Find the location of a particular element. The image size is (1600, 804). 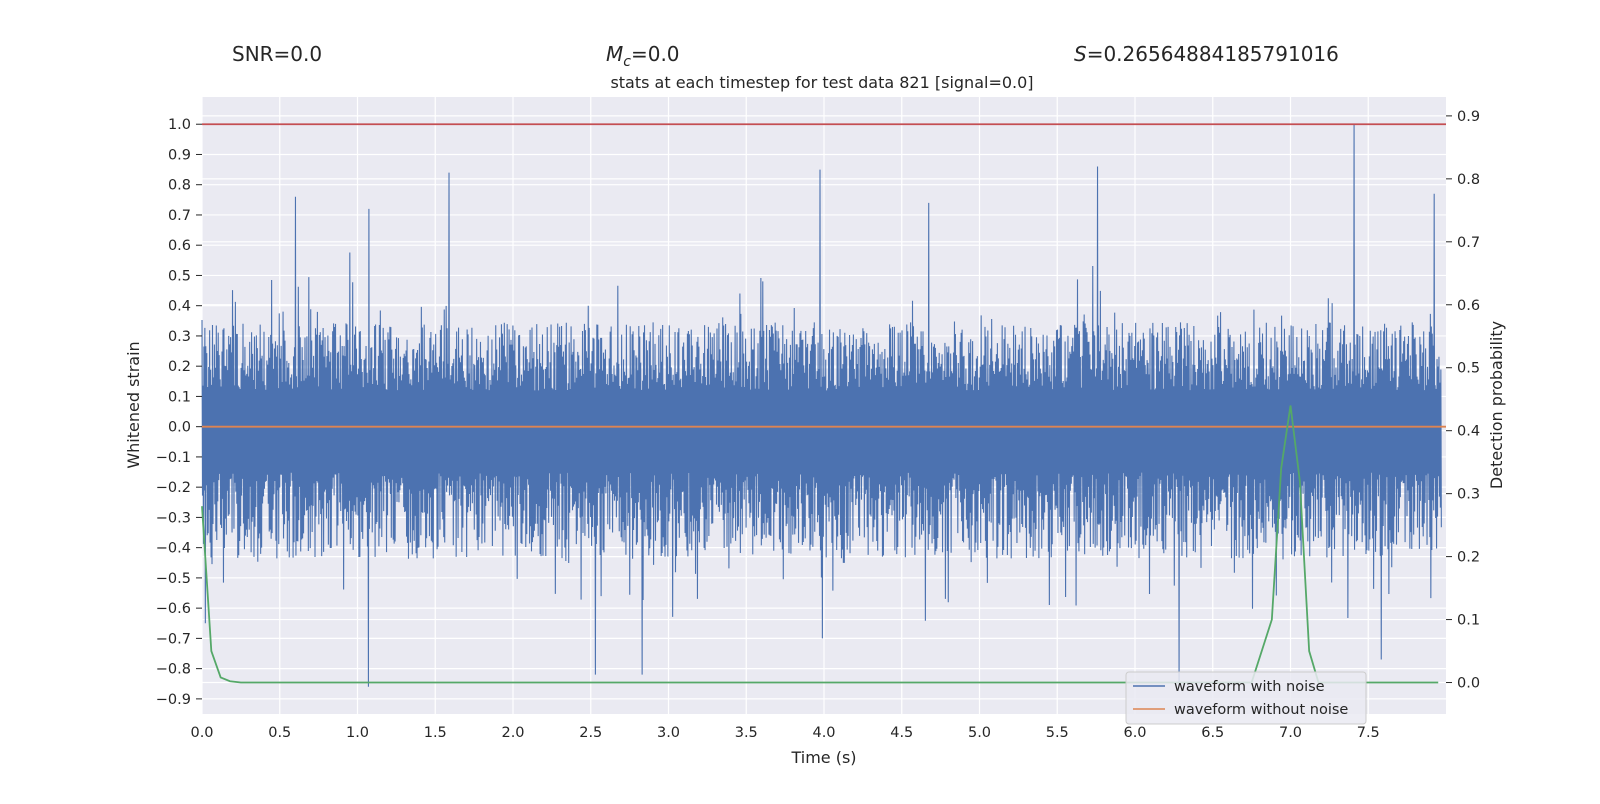

y2-tick-label: 0.9 is located at coordinates (1468, 117).